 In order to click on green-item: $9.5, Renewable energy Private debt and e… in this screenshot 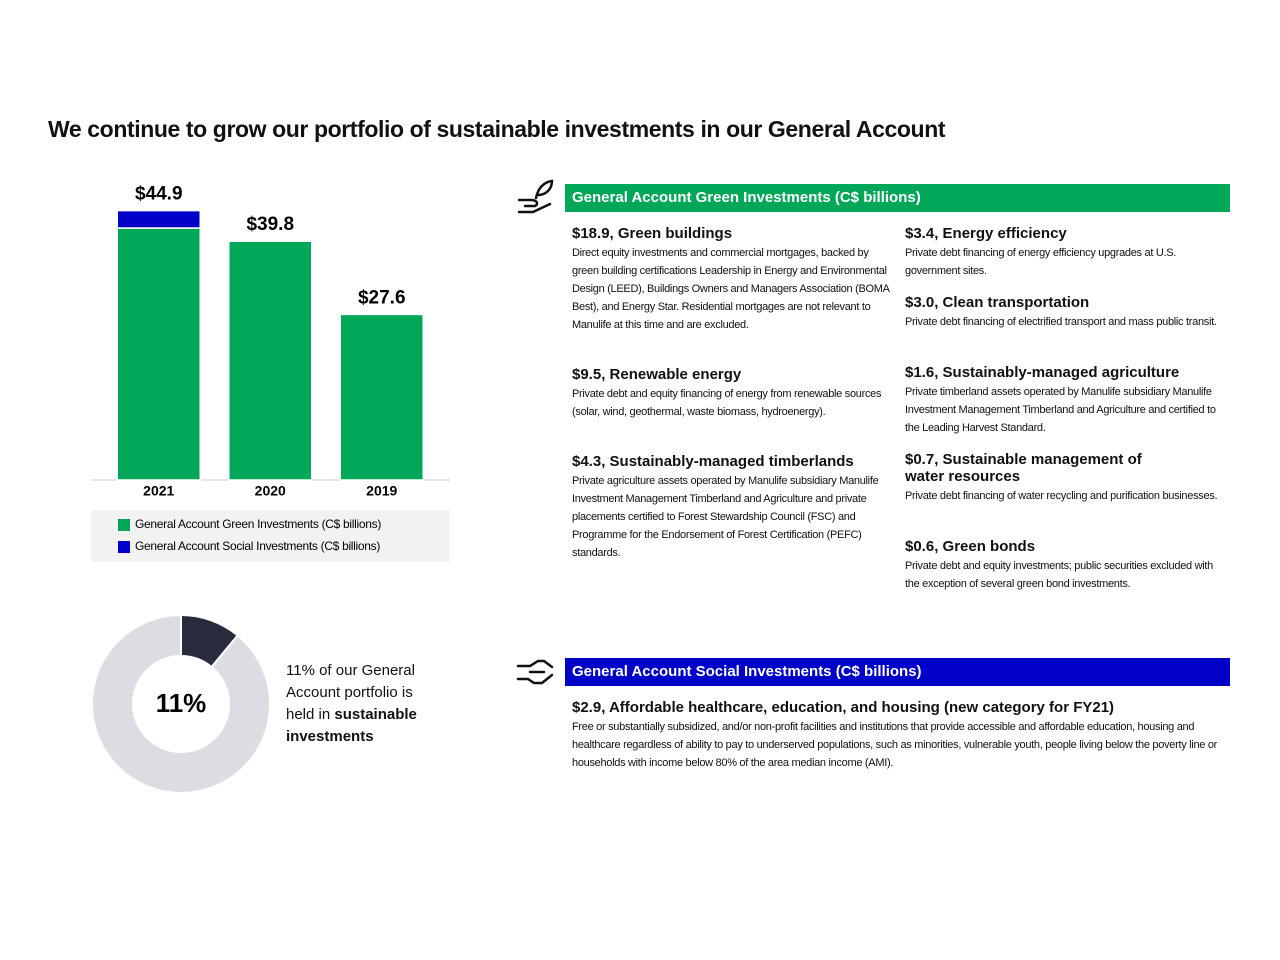, I will do `click(734, 393)`.